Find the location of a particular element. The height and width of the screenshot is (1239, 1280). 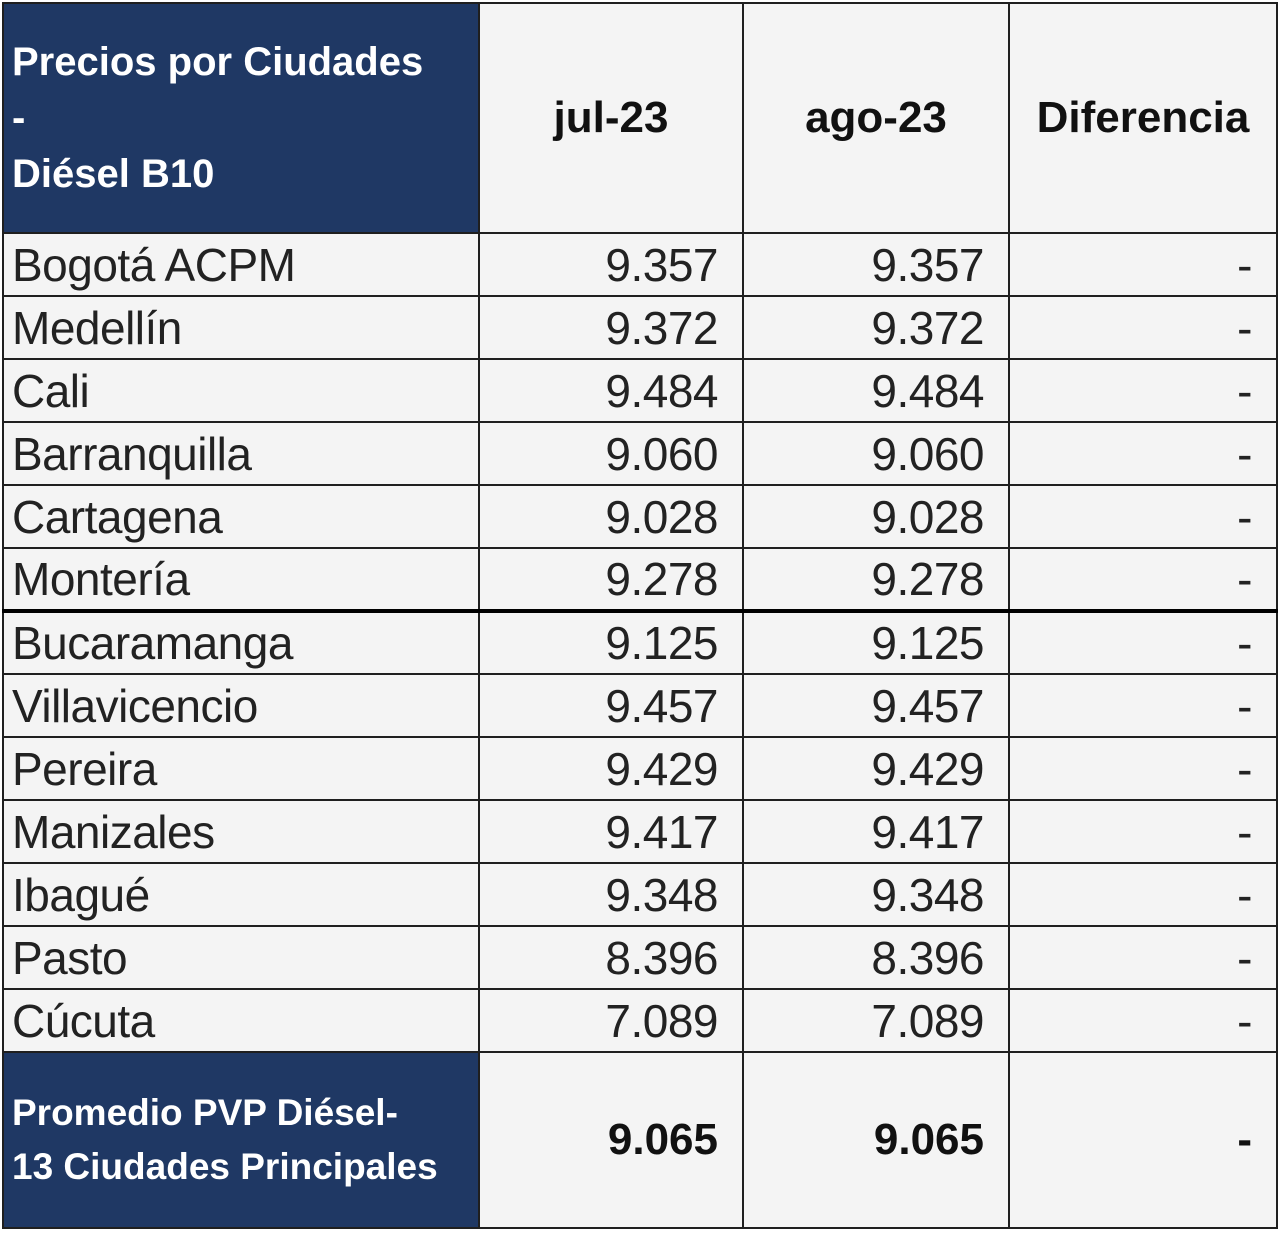

table-row: Cartagena 9.028 9.028 - is located at coordinates (640, 516).